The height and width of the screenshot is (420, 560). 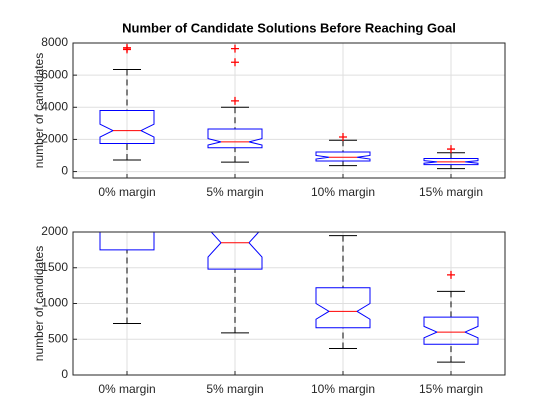 I want to click on y-tick-label: 4000, so click(x=54, y=106).